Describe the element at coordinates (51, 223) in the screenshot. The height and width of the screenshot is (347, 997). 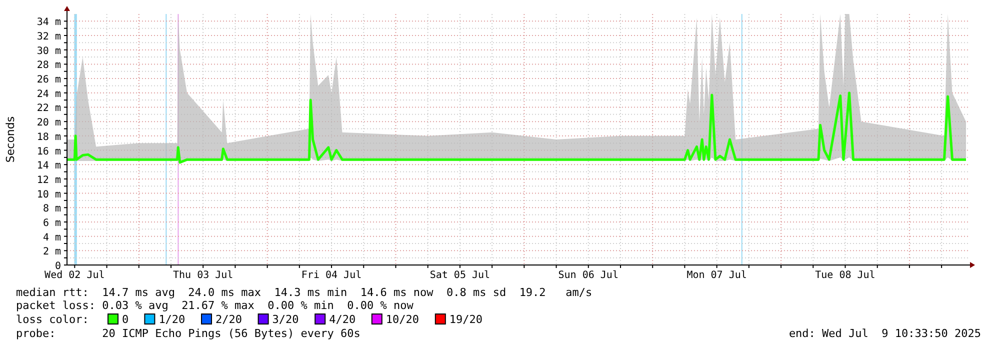
I see `y-tick-label: 6 m` at that location.